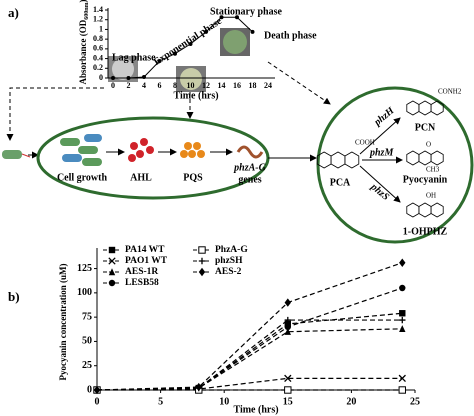  I want to click on step-label: genes, so click(249, 179).